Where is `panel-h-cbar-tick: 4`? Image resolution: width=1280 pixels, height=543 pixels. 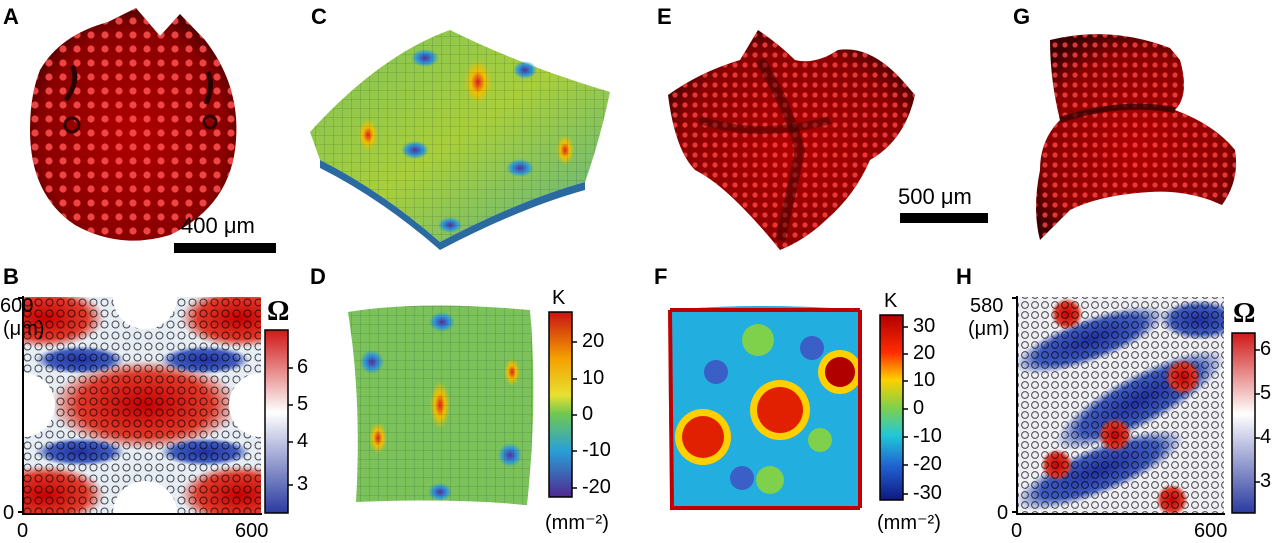
panel-h-cbar-tick: 4 is located at coordinates (1266, 437).